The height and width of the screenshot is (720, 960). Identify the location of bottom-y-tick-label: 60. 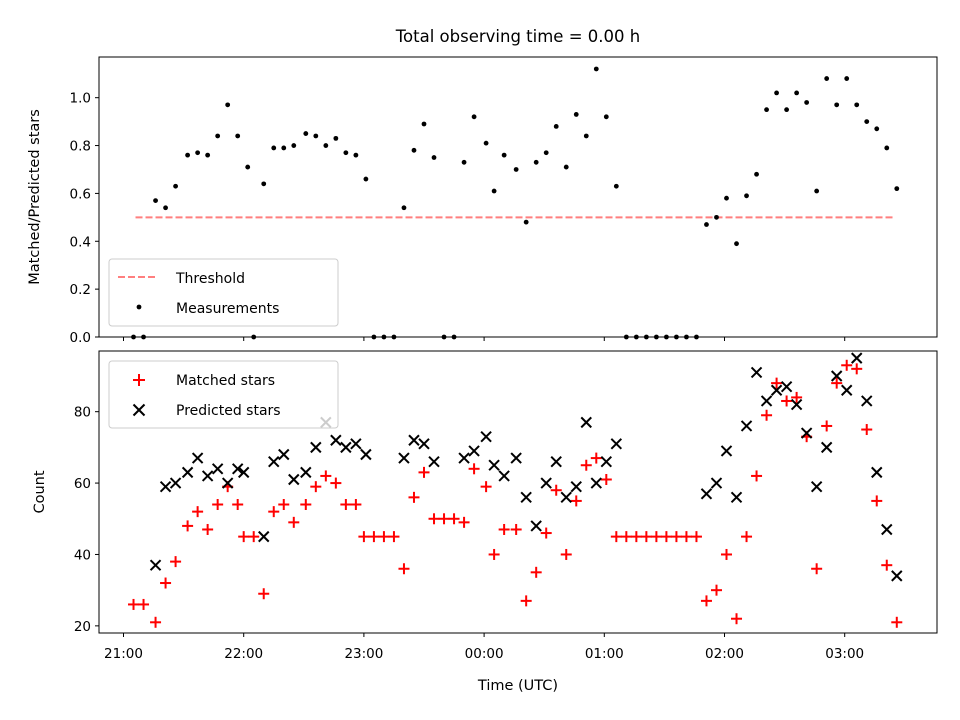
(82, 484).